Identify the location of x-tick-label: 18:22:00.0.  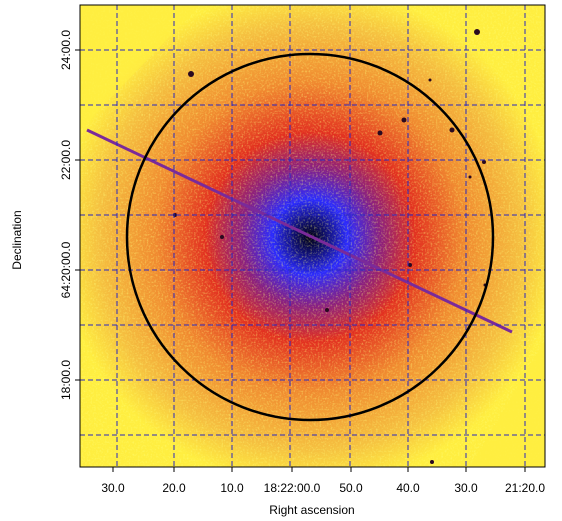
(292, 488).